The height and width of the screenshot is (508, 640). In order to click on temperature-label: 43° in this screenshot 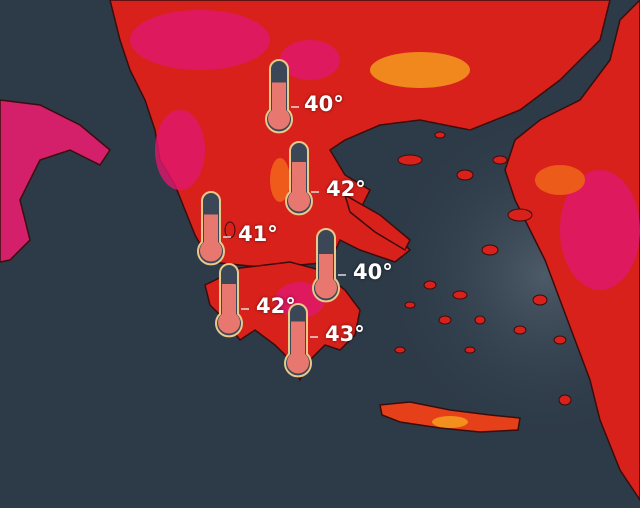, I will do `click(345, 334)`.